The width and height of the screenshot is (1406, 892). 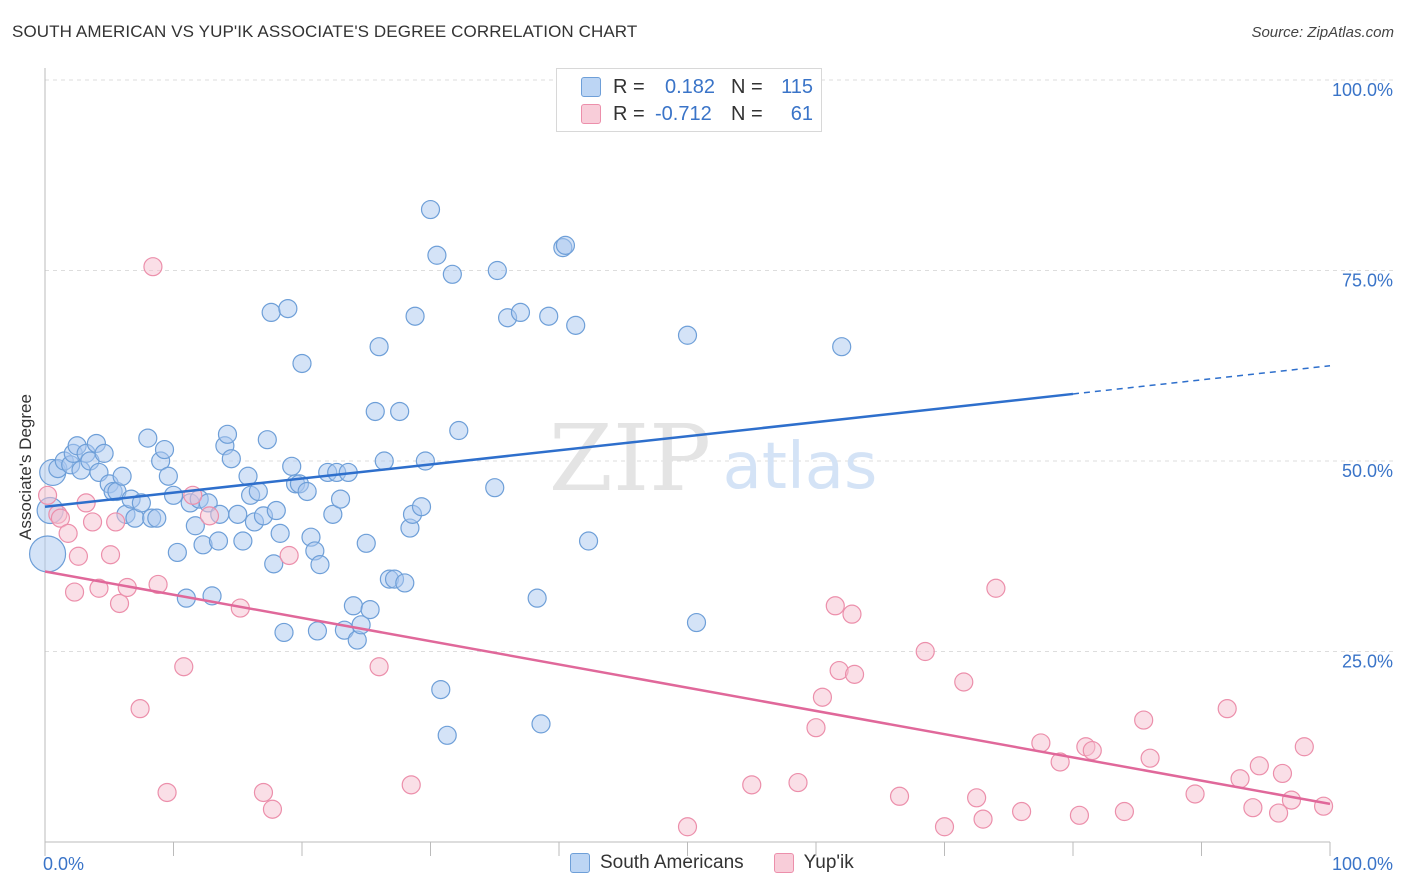 What do you see at coordinates (1322, 32) in the screenshot?
I see `source-label: Source: ZipAtlas.com` at bounding box center [1322, 32].